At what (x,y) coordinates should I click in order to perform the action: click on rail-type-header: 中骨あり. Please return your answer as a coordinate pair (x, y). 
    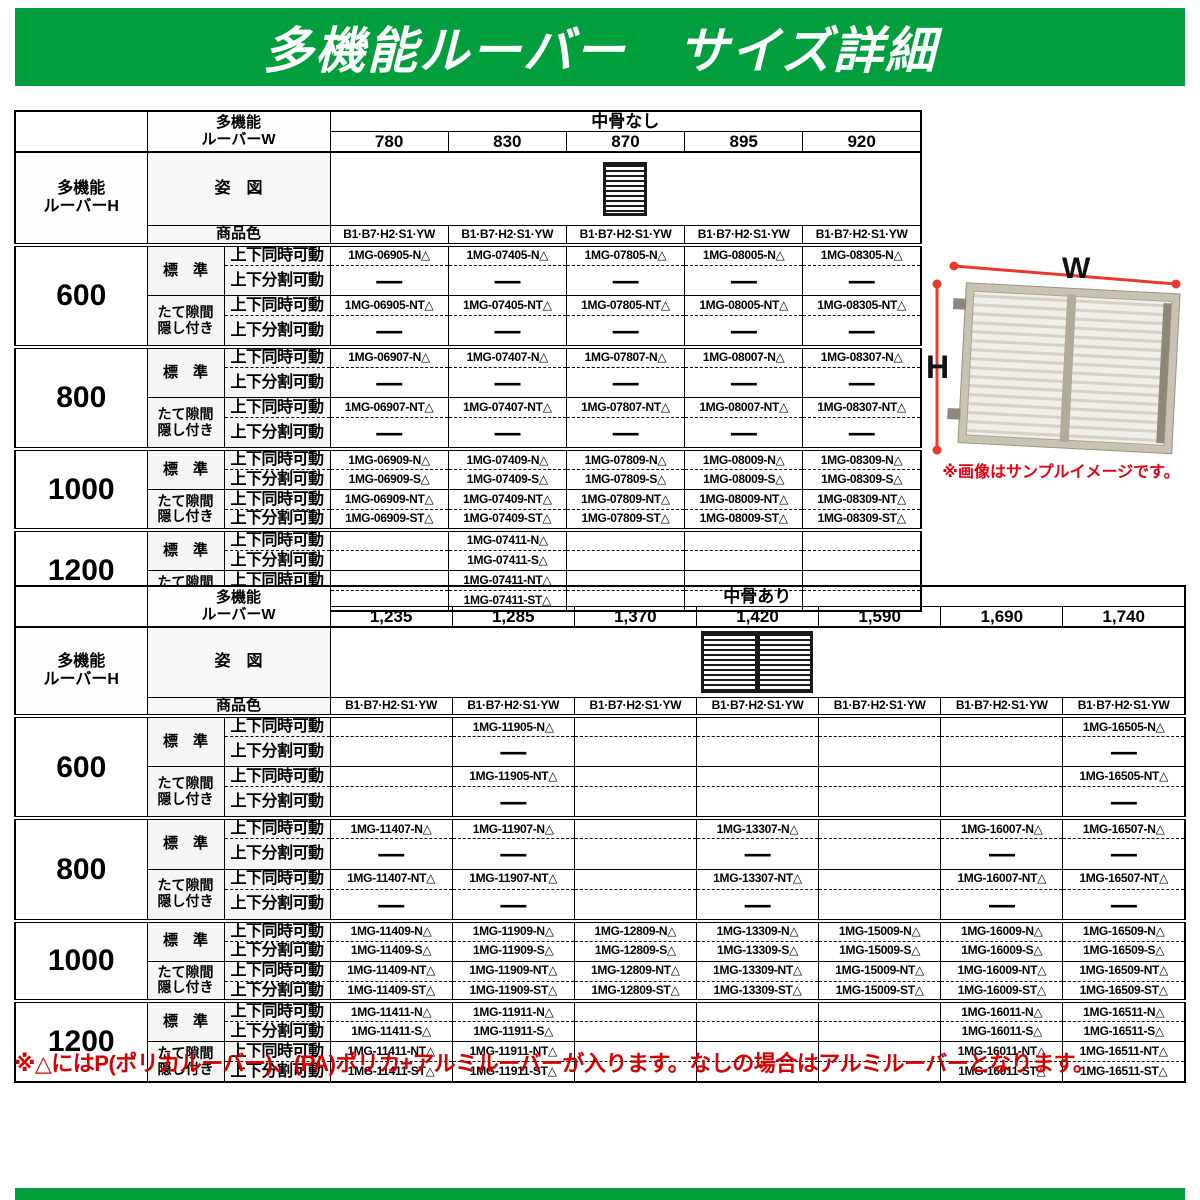
    Looking at the image, I should click on (757, 597).